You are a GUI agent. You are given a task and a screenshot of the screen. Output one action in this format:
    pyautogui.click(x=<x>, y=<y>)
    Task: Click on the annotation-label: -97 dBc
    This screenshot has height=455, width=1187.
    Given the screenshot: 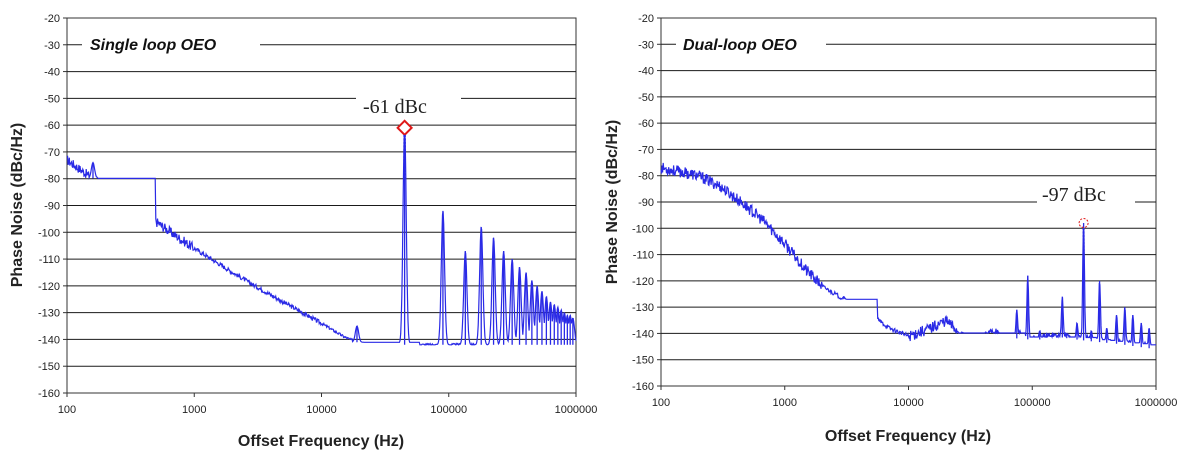 What is the action you would take?
    pyautogui.click(x=1074, y=195)
    